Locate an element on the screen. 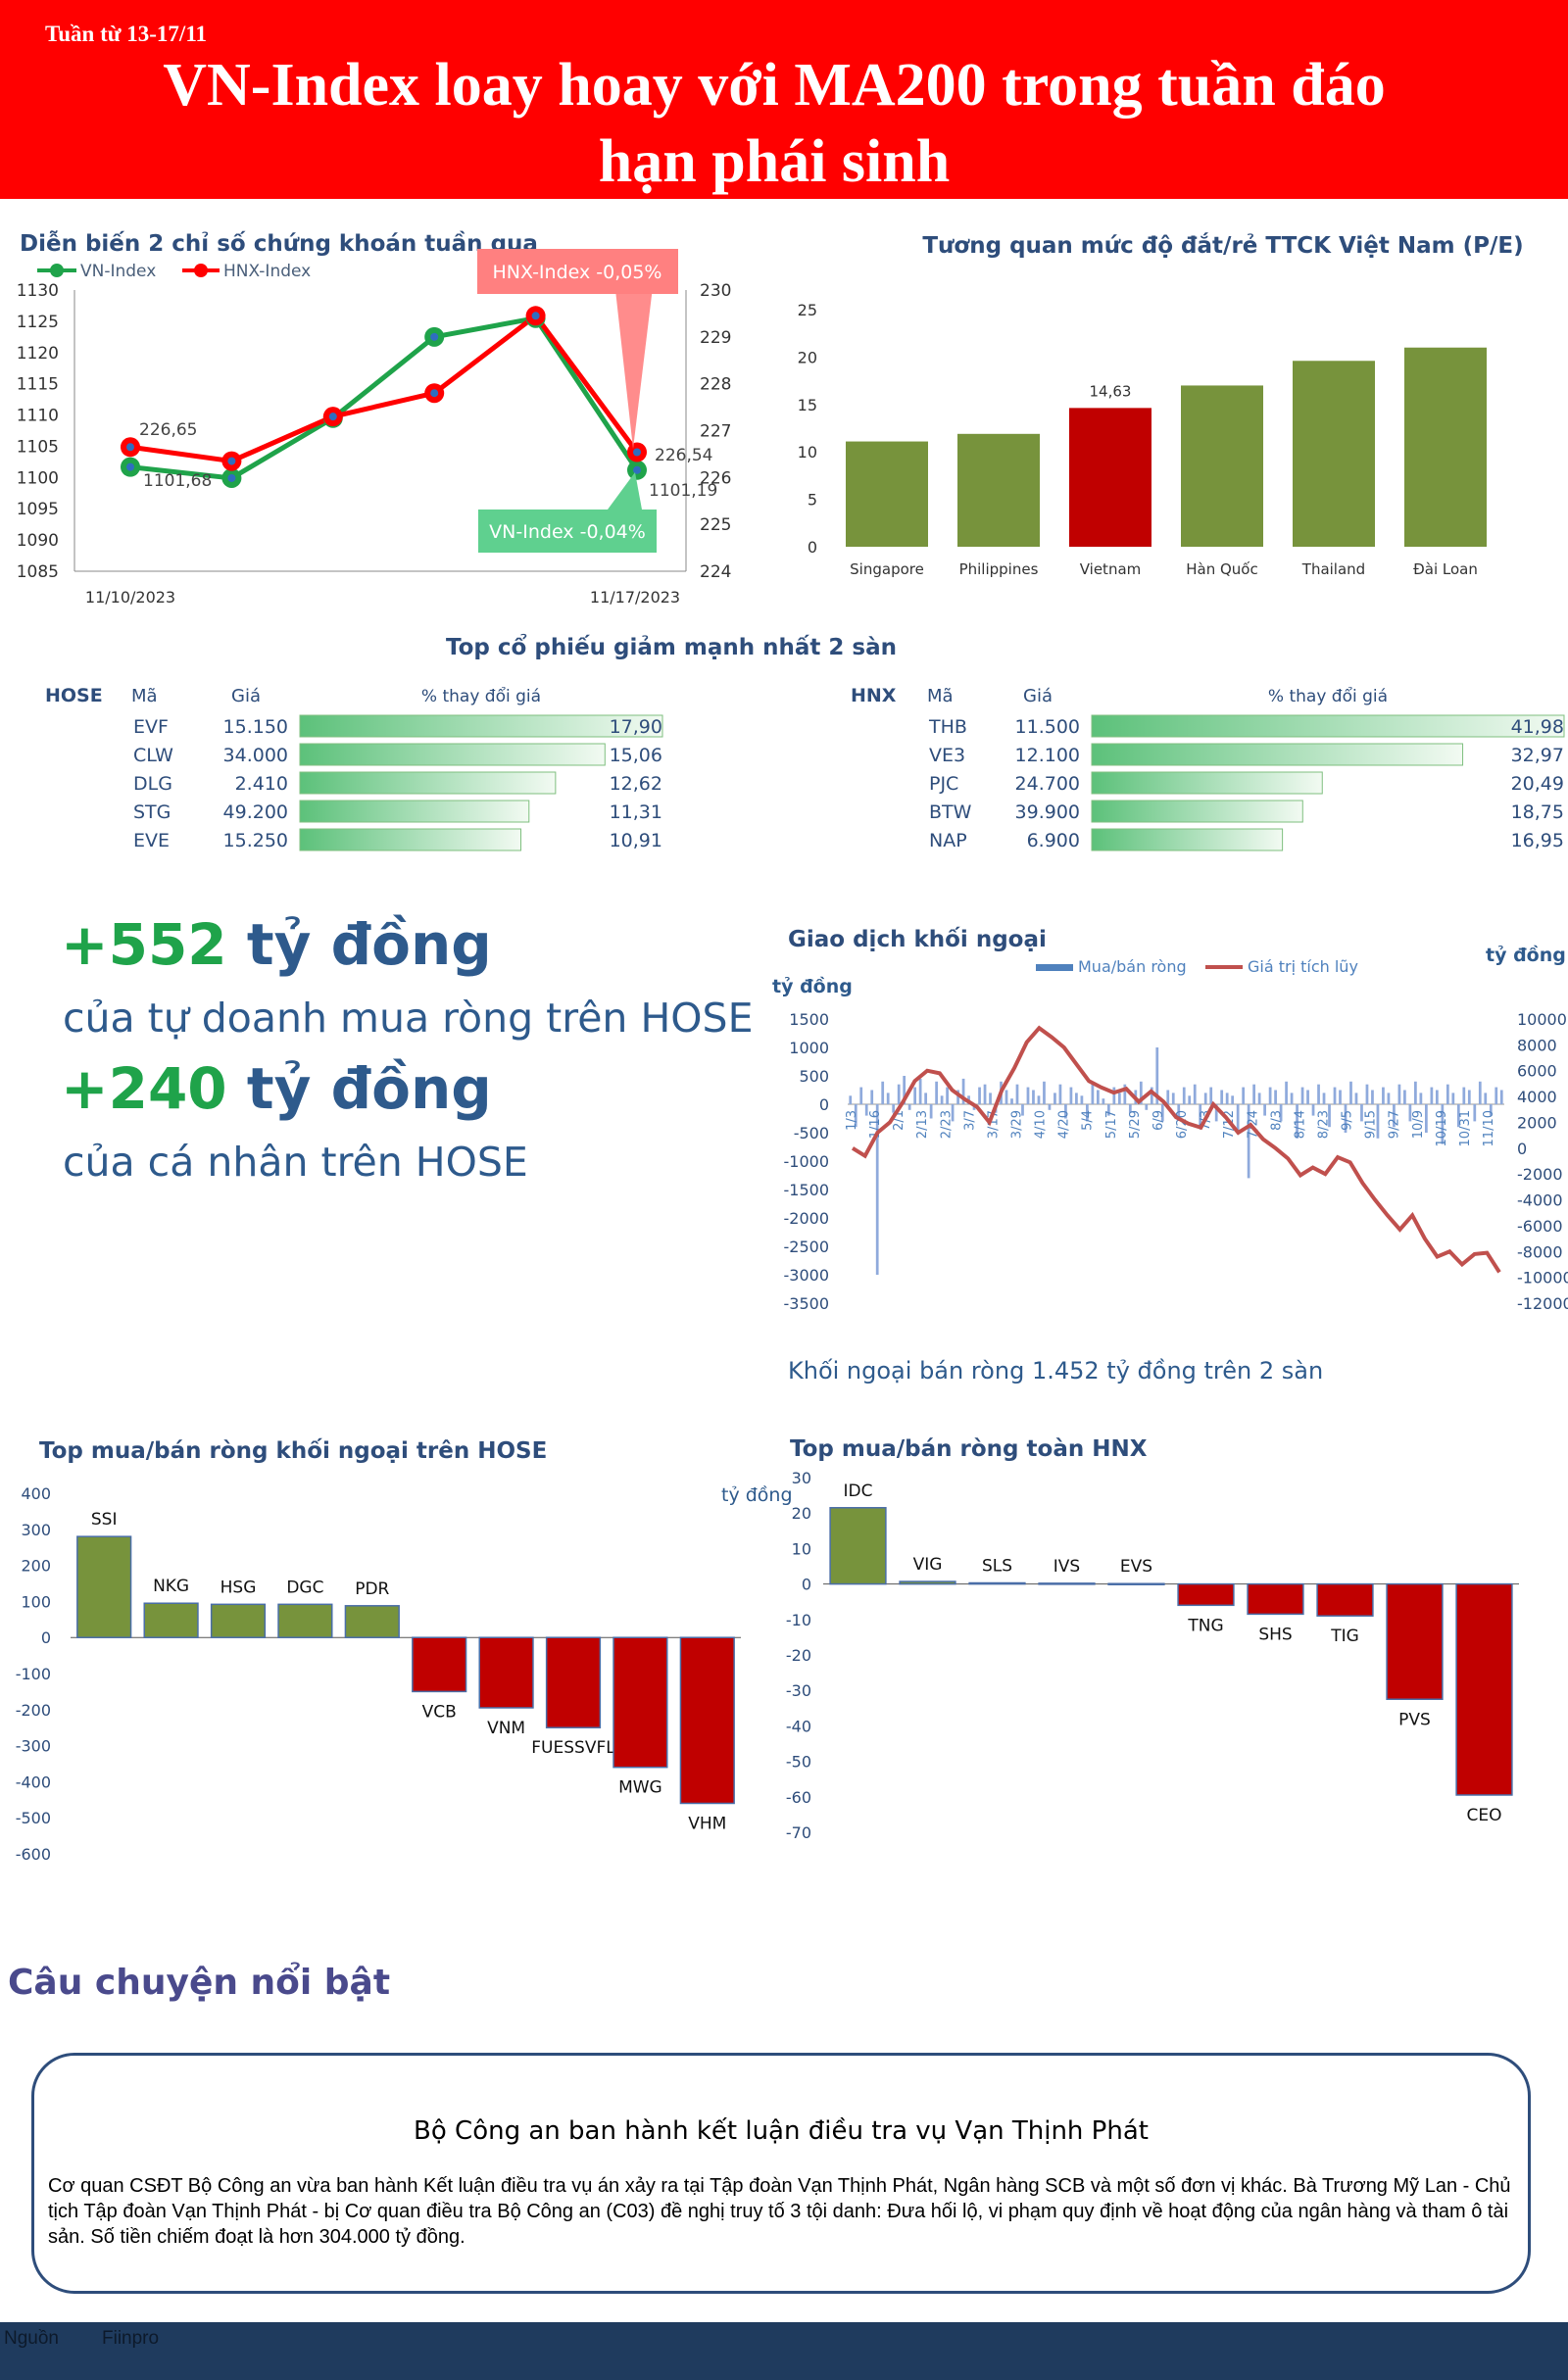  table-row-price: 12.100 is located at coordinates (1047, 755).